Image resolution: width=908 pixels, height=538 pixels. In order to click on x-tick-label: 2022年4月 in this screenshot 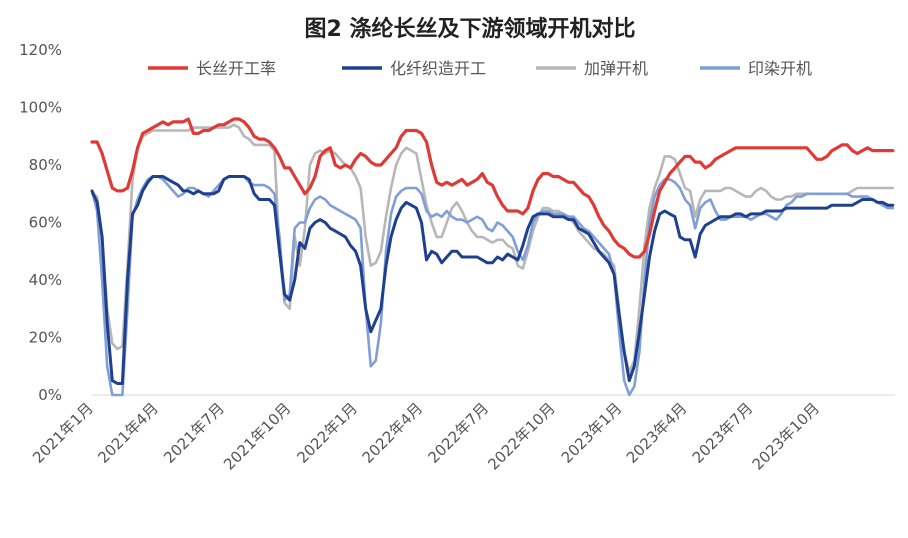, I will do `click(393, 433)`.